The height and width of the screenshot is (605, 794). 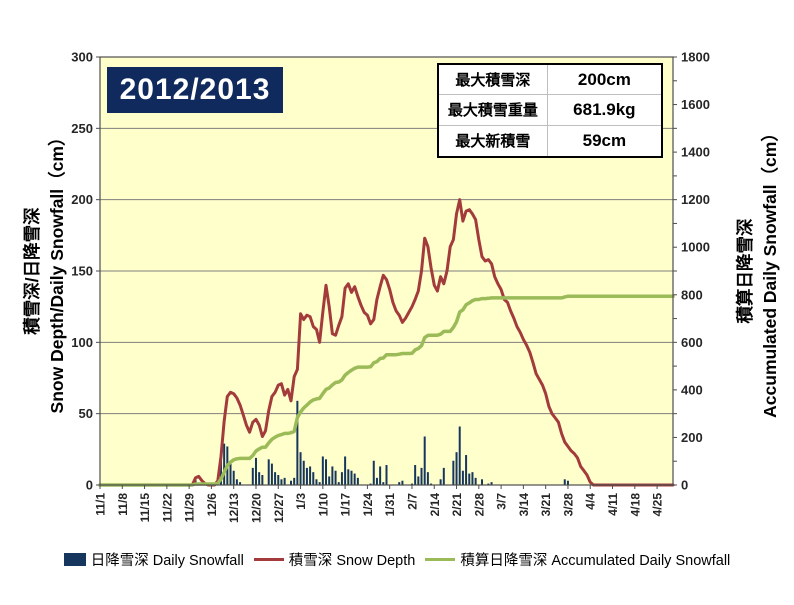 I want to click on right-axis-tick-label: 1800, so click(x=695, y=57).